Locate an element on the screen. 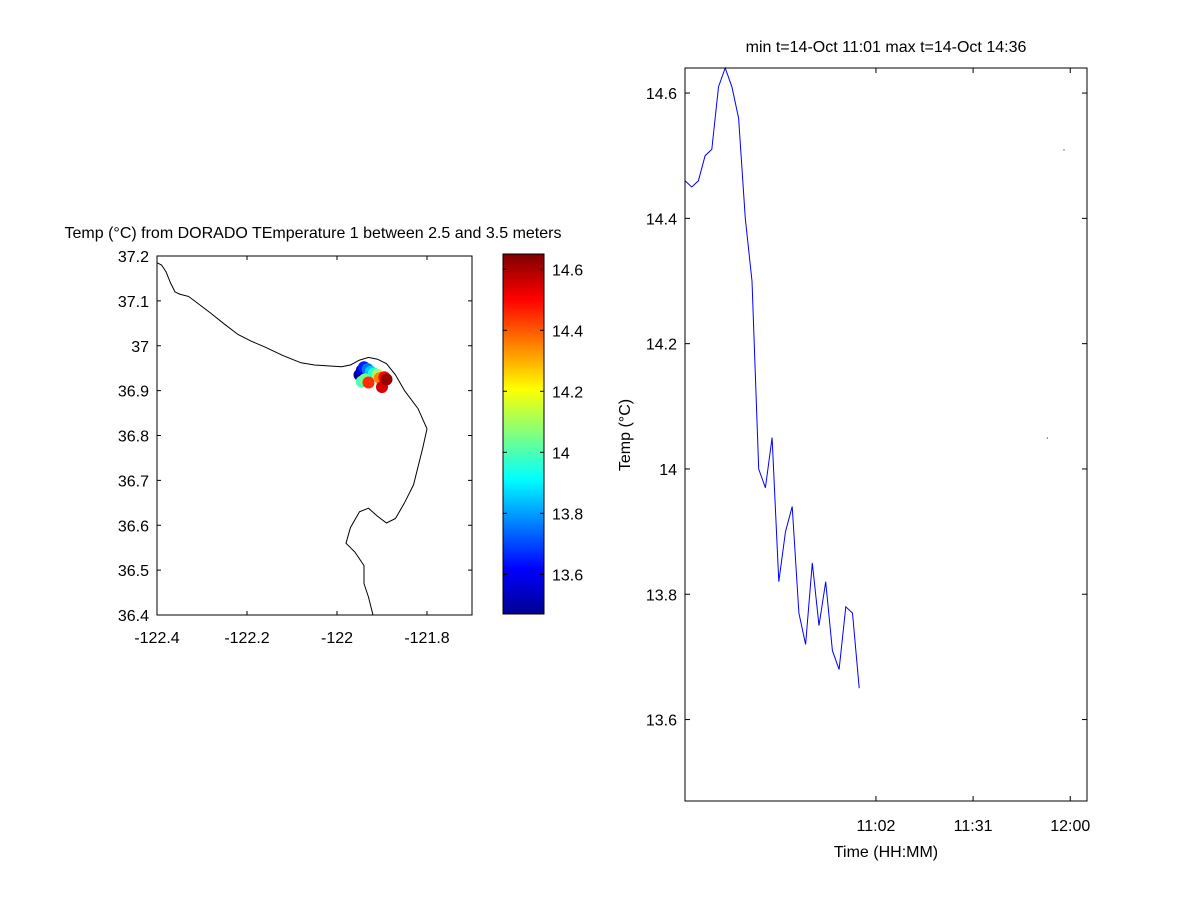 The width and height of the screenshot is (1200, 900). x-tick-label: 12:00 is located at coordinates (1070, 826).